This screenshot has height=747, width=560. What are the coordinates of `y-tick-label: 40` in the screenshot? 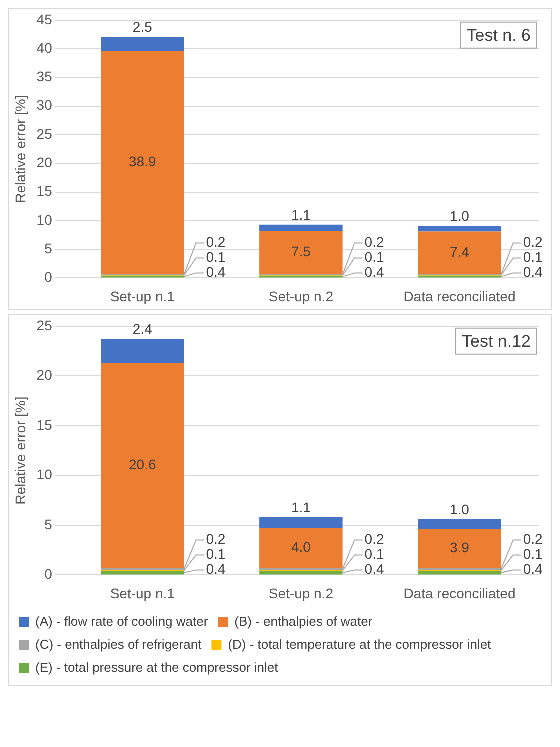 It's located at (44, 48).